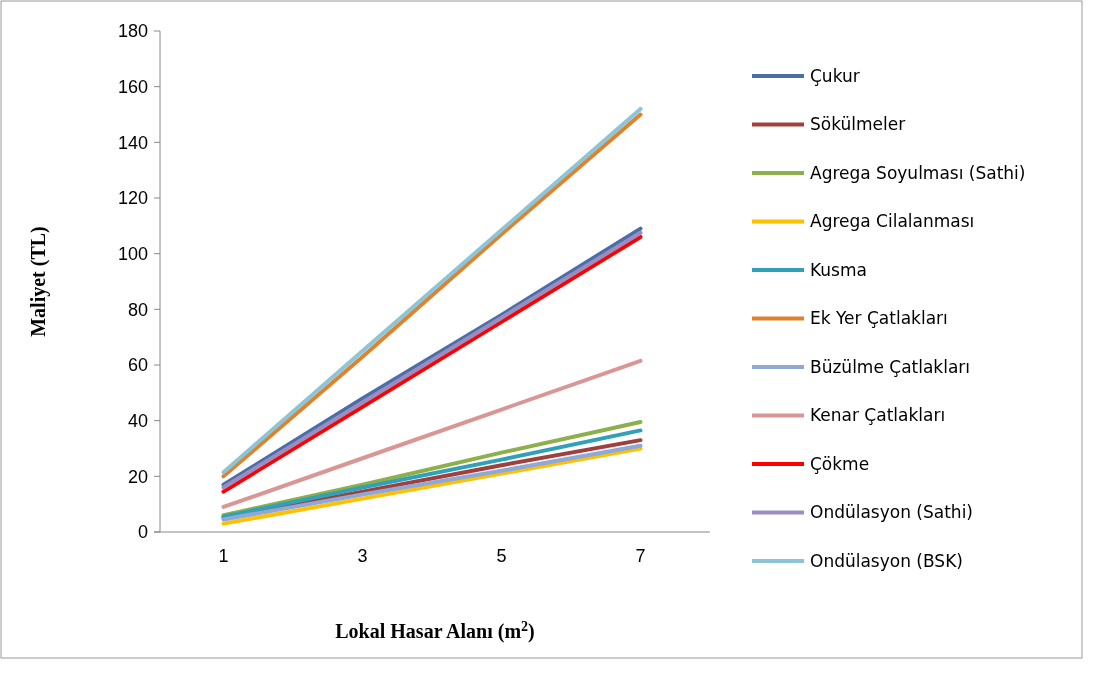  Describe the element at coordinates (840, 463) in the screenshot. I see `legend-label: Çökme` at that location.